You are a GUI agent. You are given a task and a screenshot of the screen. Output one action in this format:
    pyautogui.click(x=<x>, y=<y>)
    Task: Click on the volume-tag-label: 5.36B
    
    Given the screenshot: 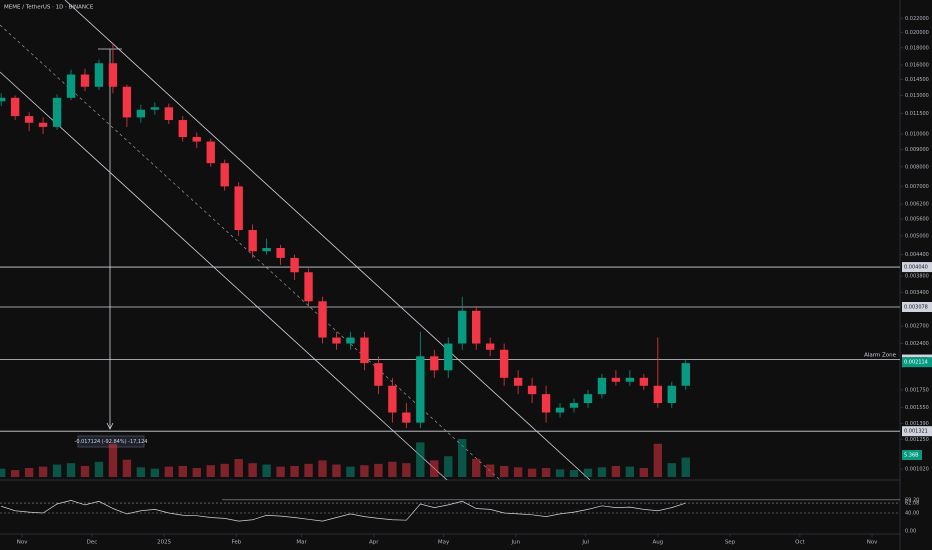 What is the action you would take?
    pyautogui.click(x=911, y=456)
    